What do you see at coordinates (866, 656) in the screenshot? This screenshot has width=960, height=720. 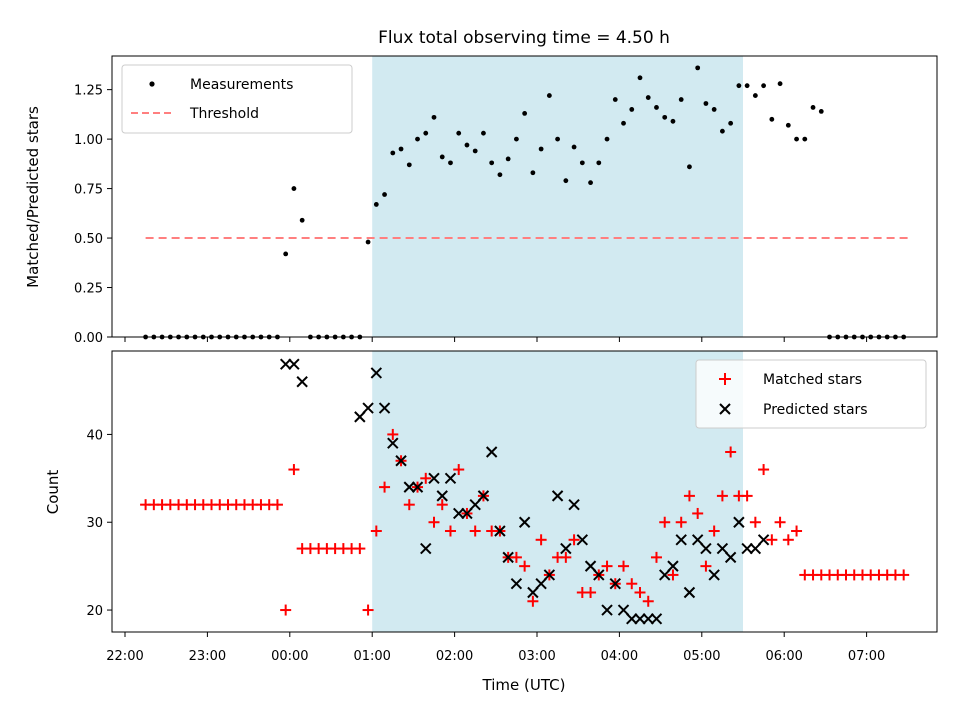 I see `x-tick-label: 07:00` at bounding box center [866, 656].